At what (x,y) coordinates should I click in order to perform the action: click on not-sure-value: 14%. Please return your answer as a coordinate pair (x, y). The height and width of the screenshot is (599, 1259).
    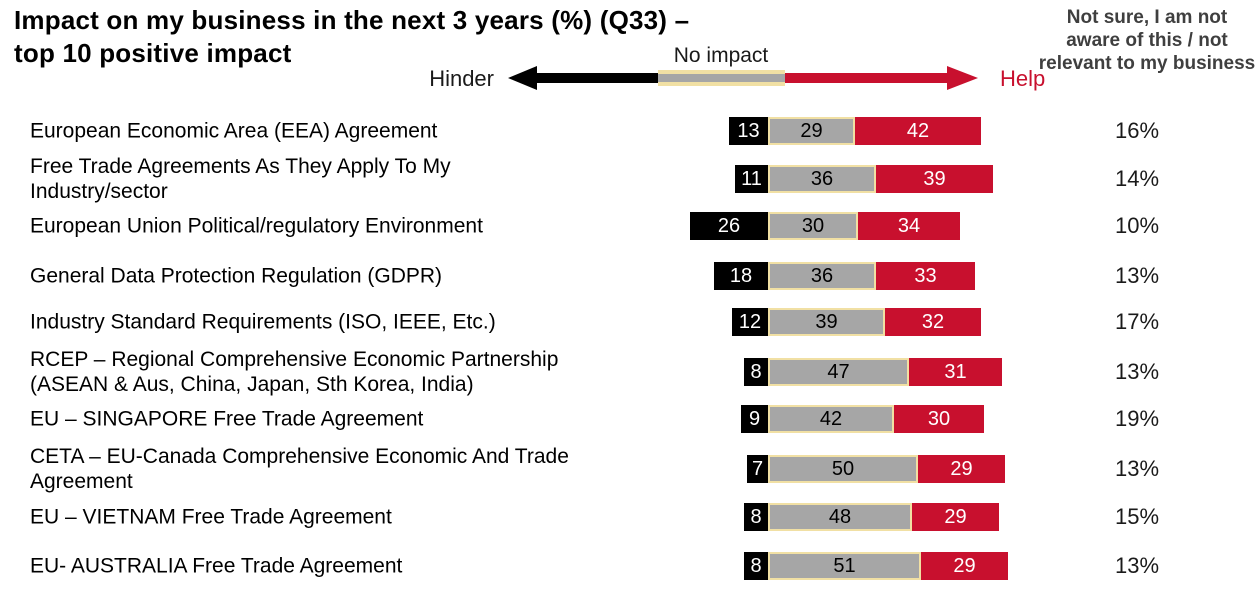
    Looking at the image, I should click on (1137, 178).